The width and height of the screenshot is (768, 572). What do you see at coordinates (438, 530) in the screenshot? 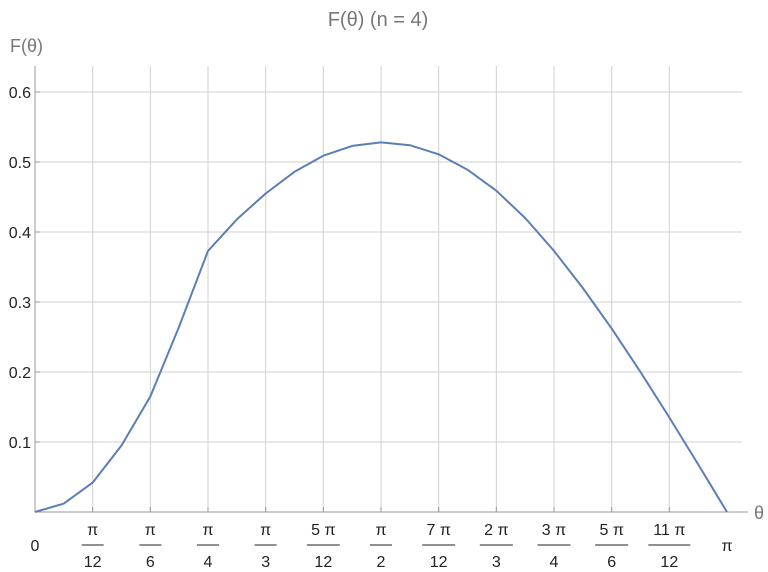
I see `x-tick-numerator: 7 π` at bounding box center [438, 530].